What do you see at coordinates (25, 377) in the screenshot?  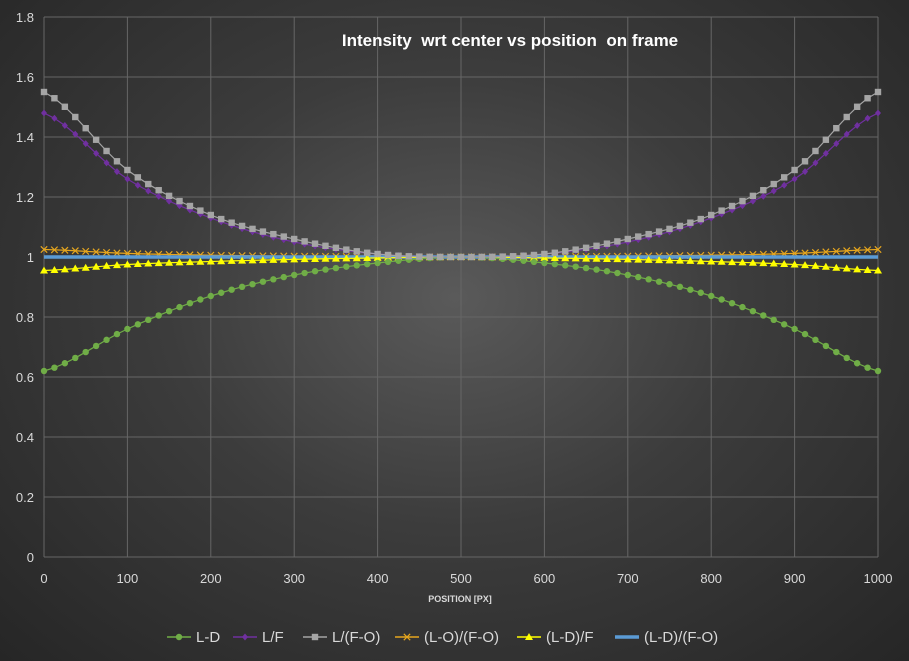 I see `y-tick-label: 0.6` at bounding box center [25, 377].